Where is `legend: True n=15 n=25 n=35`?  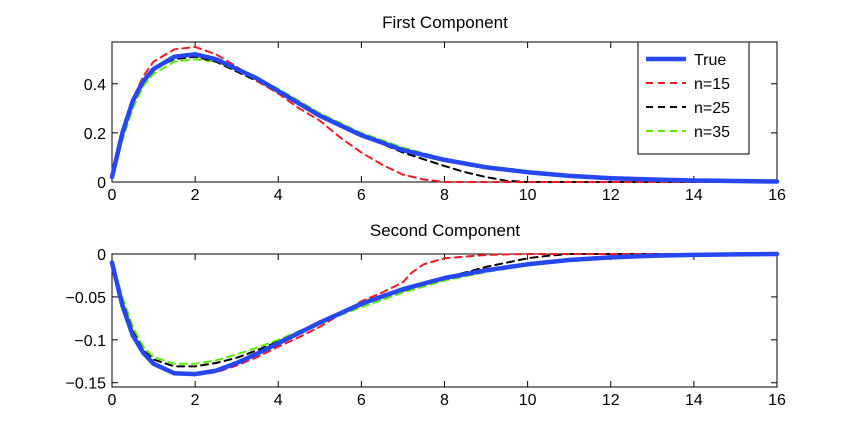 legend: True n=15 n=25 n=35 is located at coordinates (693, 98).